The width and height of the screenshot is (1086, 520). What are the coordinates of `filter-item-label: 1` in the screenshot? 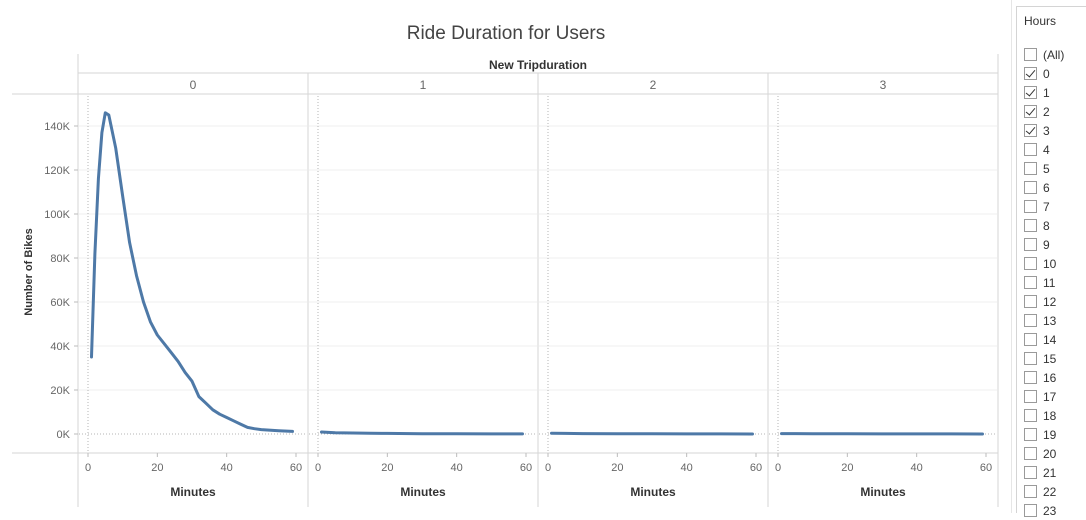 It's located at (1046, 93).